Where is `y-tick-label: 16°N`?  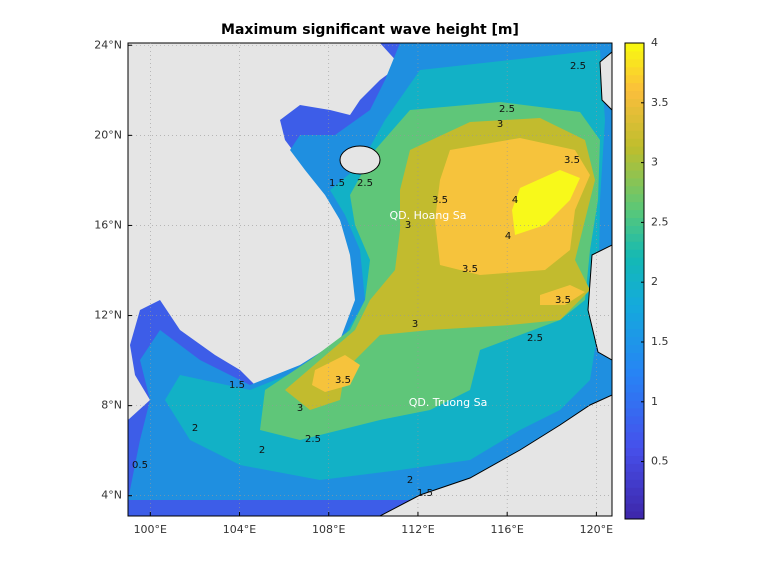 y-tick-label: 16°N is located at coordinates (108, 224).